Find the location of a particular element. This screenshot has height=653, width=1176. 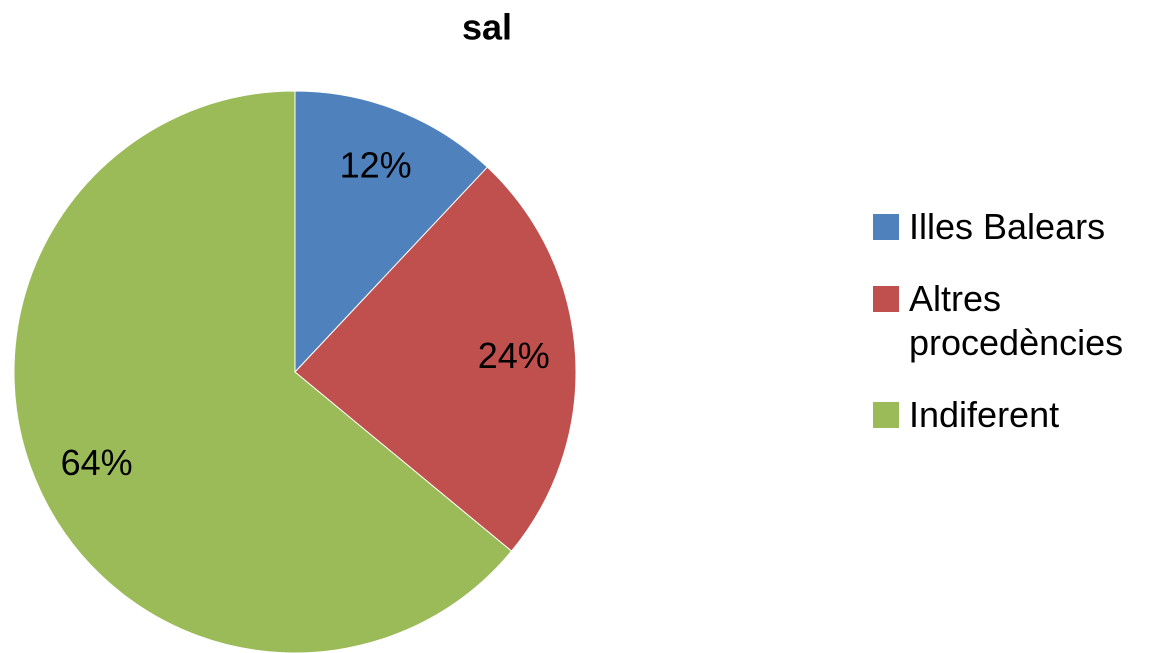

legend-label: Indiferent is located at coordinates (984, 414).